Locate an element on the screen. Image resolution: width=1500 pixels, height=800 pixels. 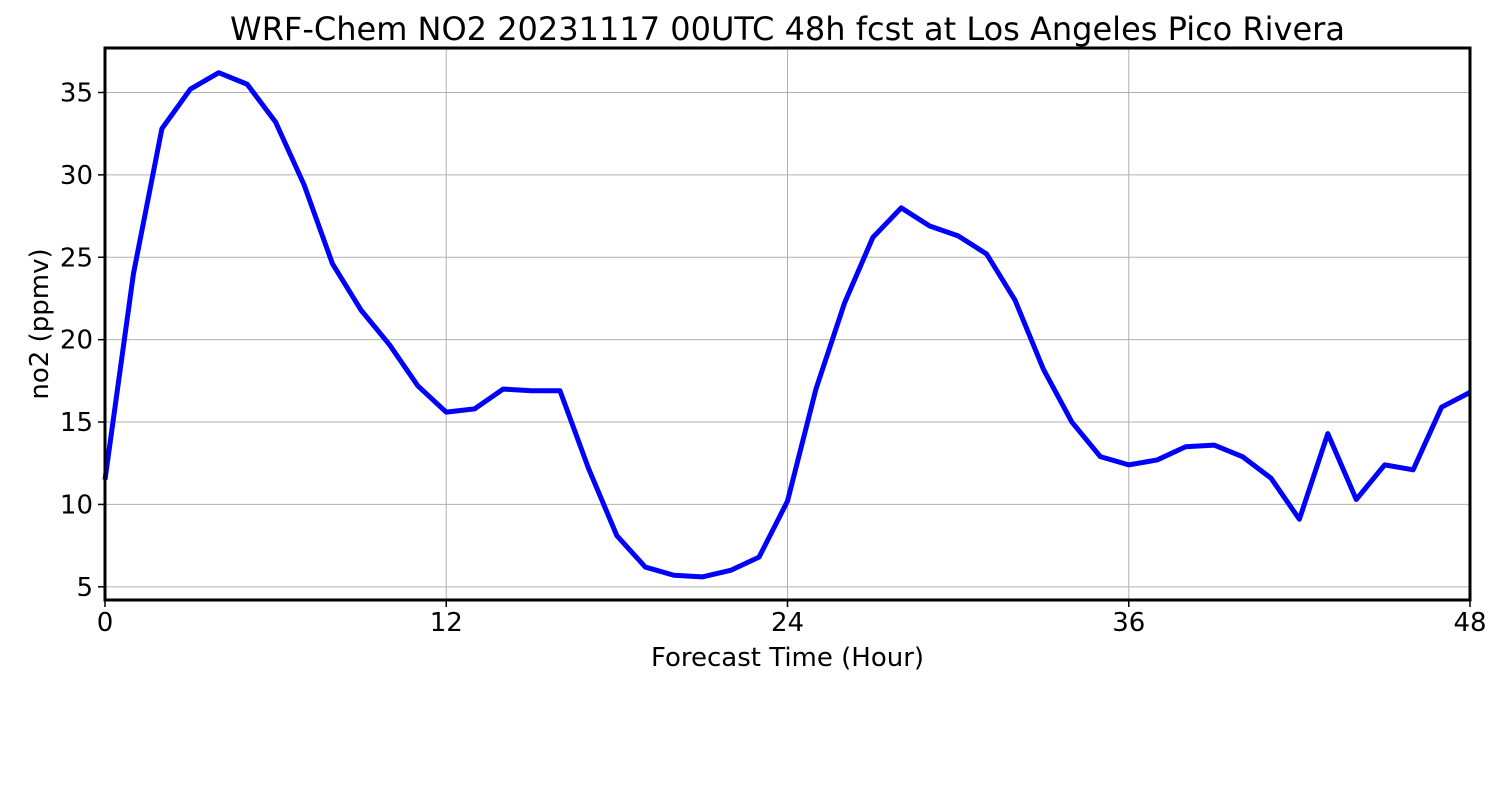
x-tick-label: 36 is located at coordinates (1128, 623).